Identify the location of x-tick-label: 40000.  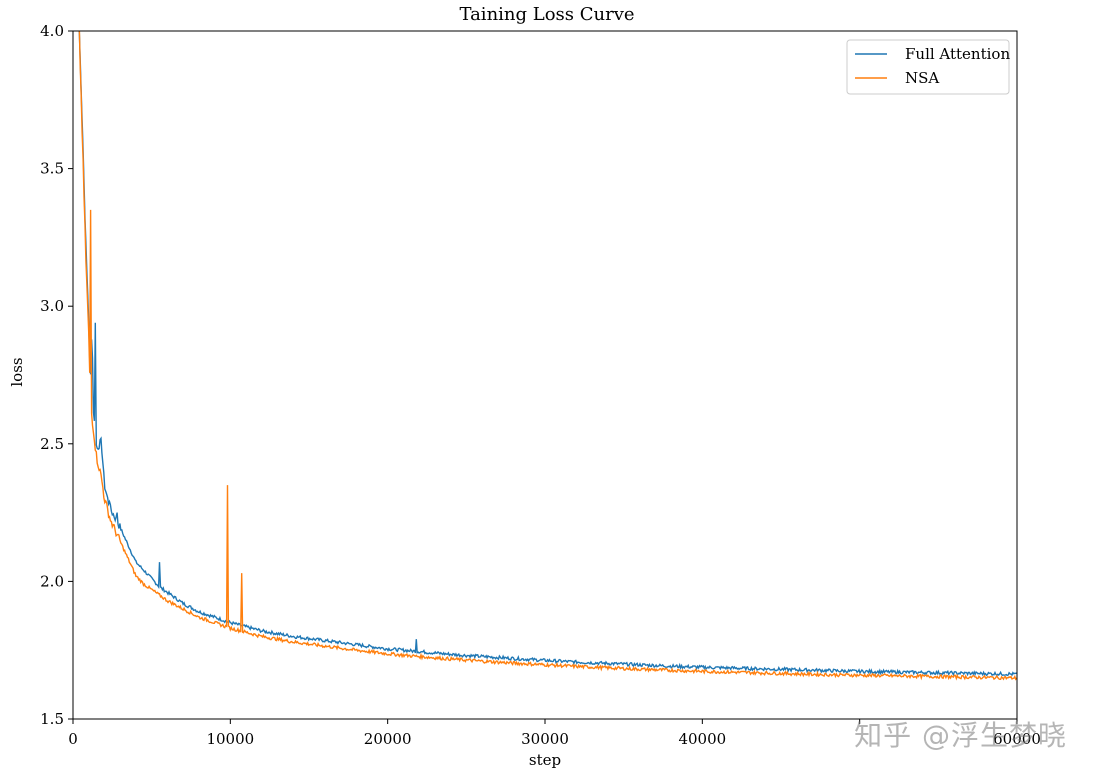
(702, 739).